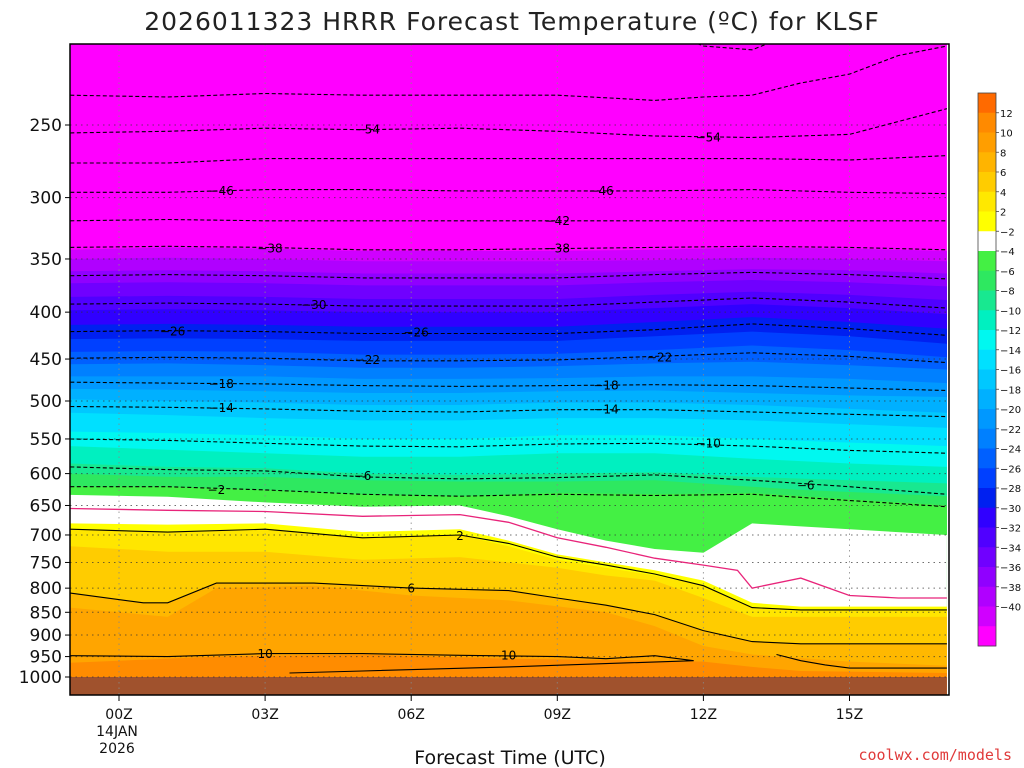 This screenshot has height=768, width=1024. What do you see at coordinates (410, 715) in the screenshot?
I see `x-tick-label: 06Z` at bounding box center [410, 715].